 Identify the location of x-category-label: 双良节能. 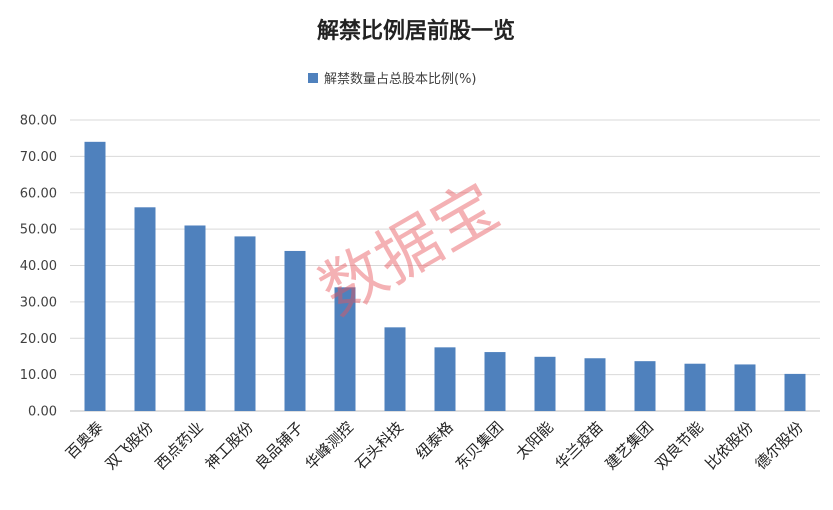
(679, 445).